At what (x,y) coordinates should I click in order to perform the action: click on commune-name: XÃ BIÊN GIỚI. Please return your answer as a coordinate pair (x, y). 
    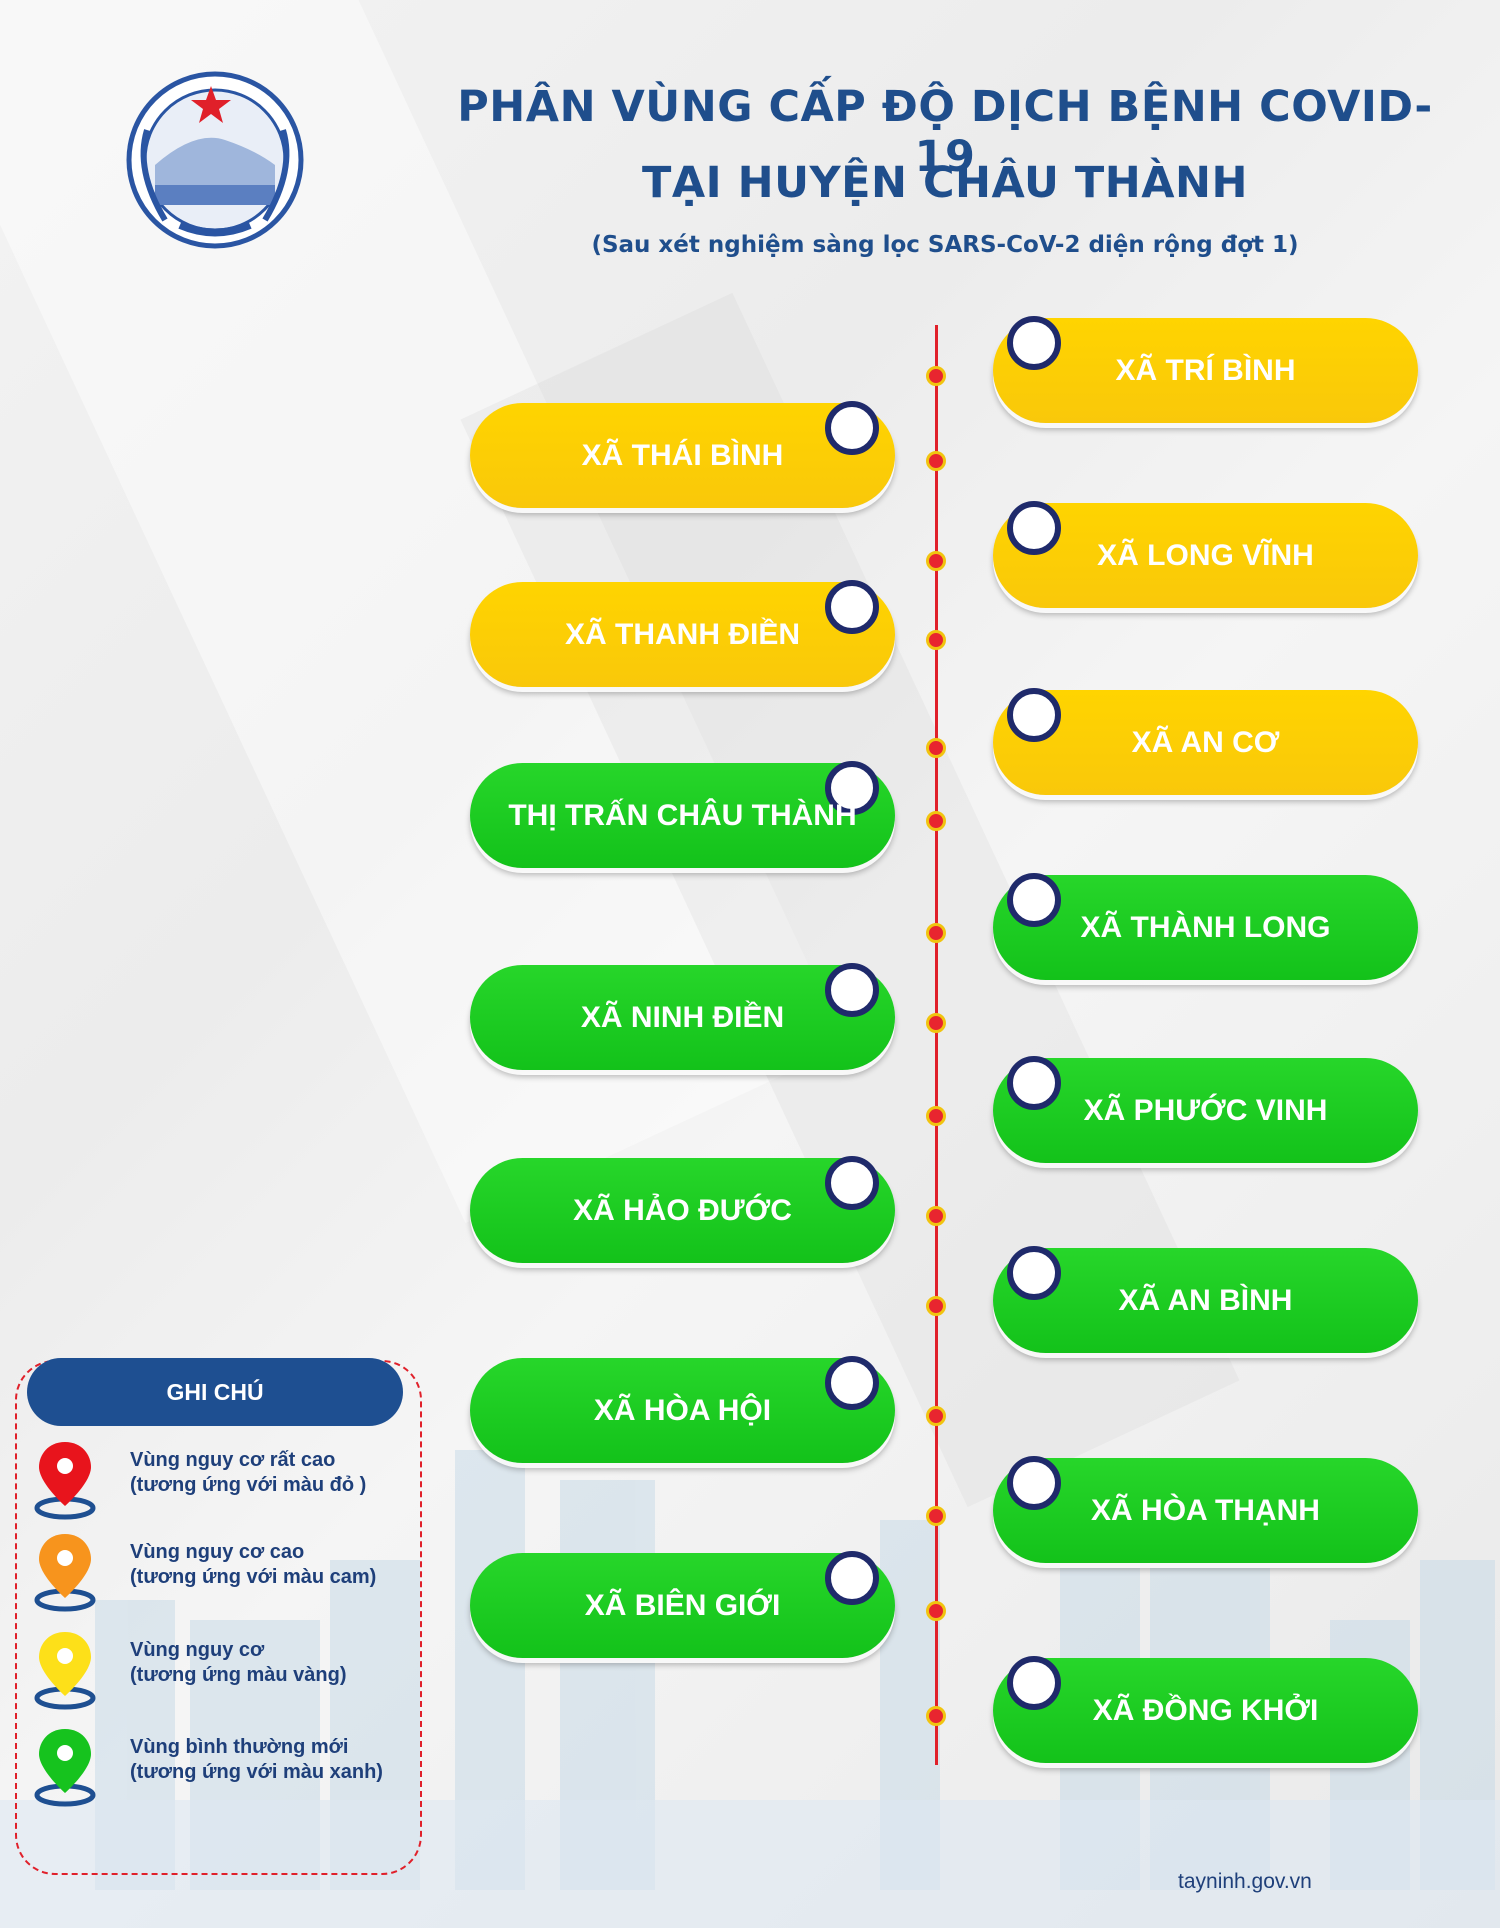
    Looking at the image, I should click on (682, 1605).